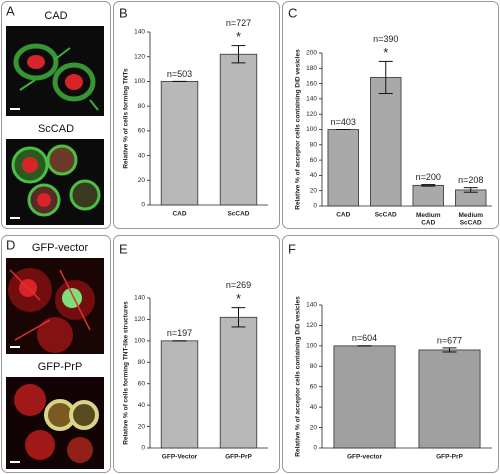 The height and width of the screenshot is (474, 500). I want to click on value-label: n=197, so click(179, 333).